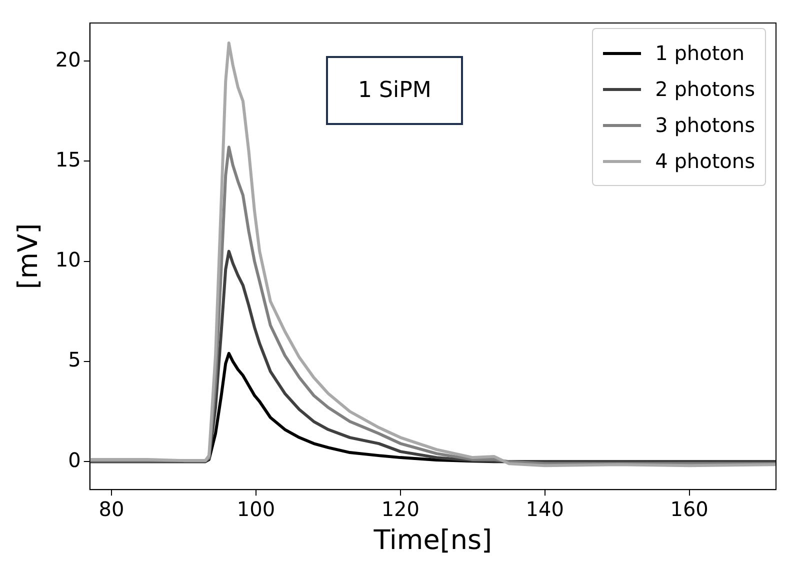  Describe the element at coordinates (28, 256) in the screenshot. I see `y-axis-title: [mV]` at that location.